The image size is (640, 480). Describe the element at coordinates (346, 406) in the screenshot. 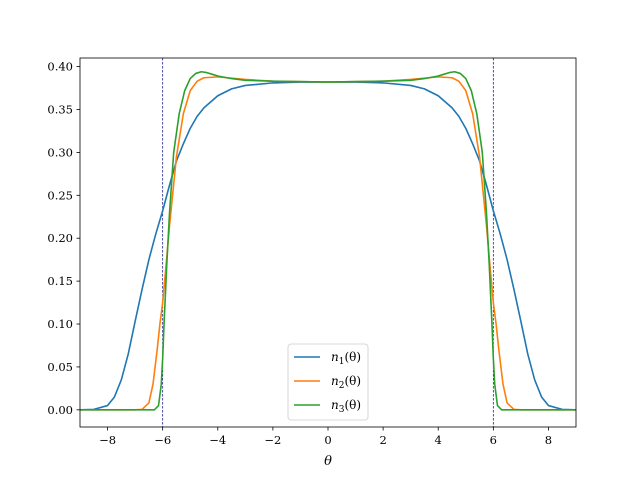

I see `legend-entry-label: n3(θ)` at that location.